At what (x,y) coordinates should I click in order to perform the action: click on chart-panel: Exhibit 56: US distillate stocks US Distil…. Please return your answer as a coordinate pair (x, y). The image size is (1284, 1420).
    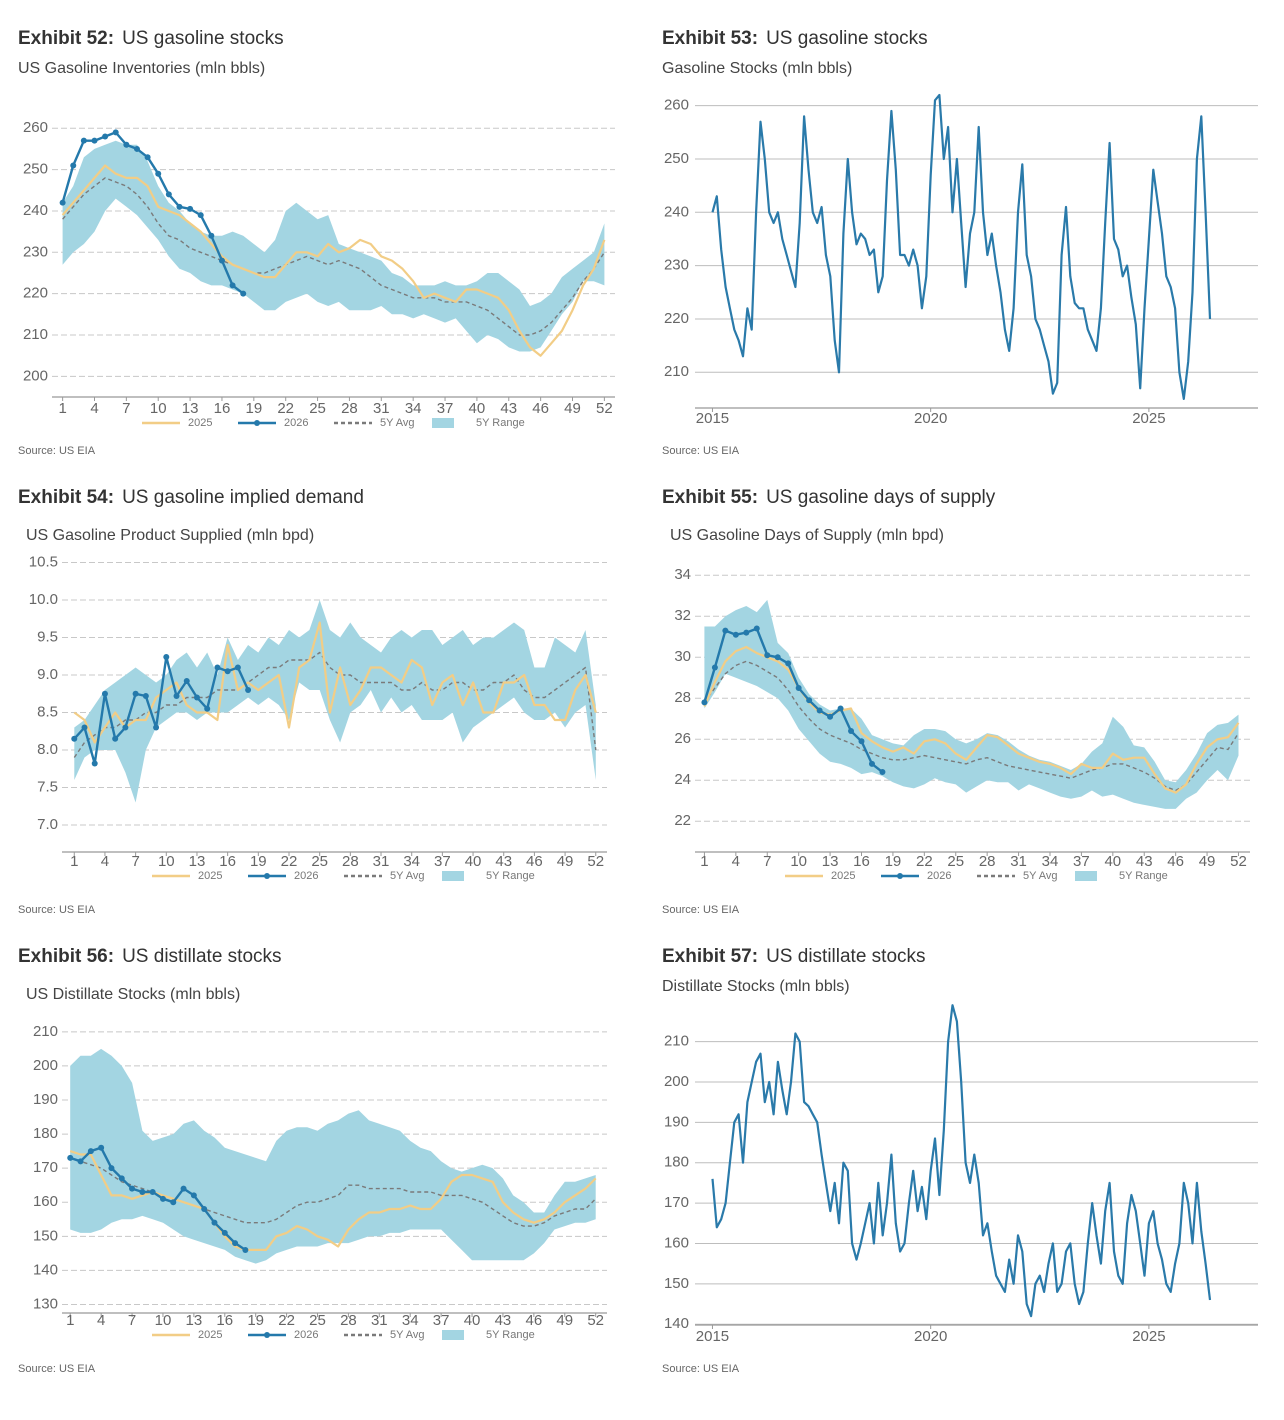
    Looking at the image, I should click on (312, 1160).